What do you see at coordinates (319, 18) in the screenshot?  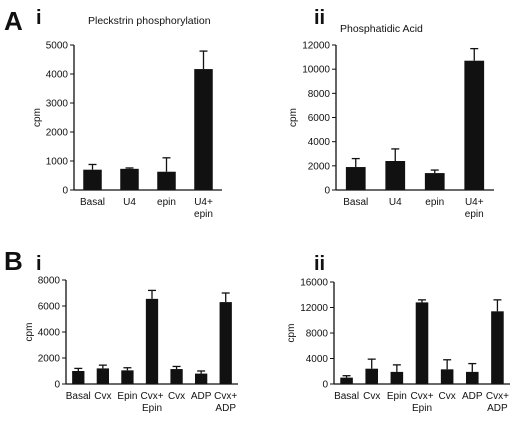 I see `panel-label: ii` at bounding box center [319, 18].